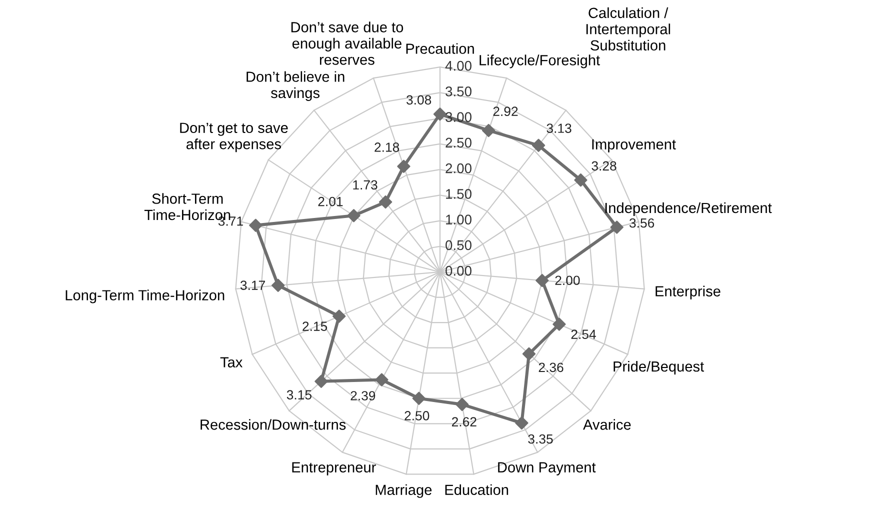 This screenshot has width=870, height=521. Describe the element at coordinates (334, 469) in the screenshot. I see `spoke-label: Entrepreneur` at that location.